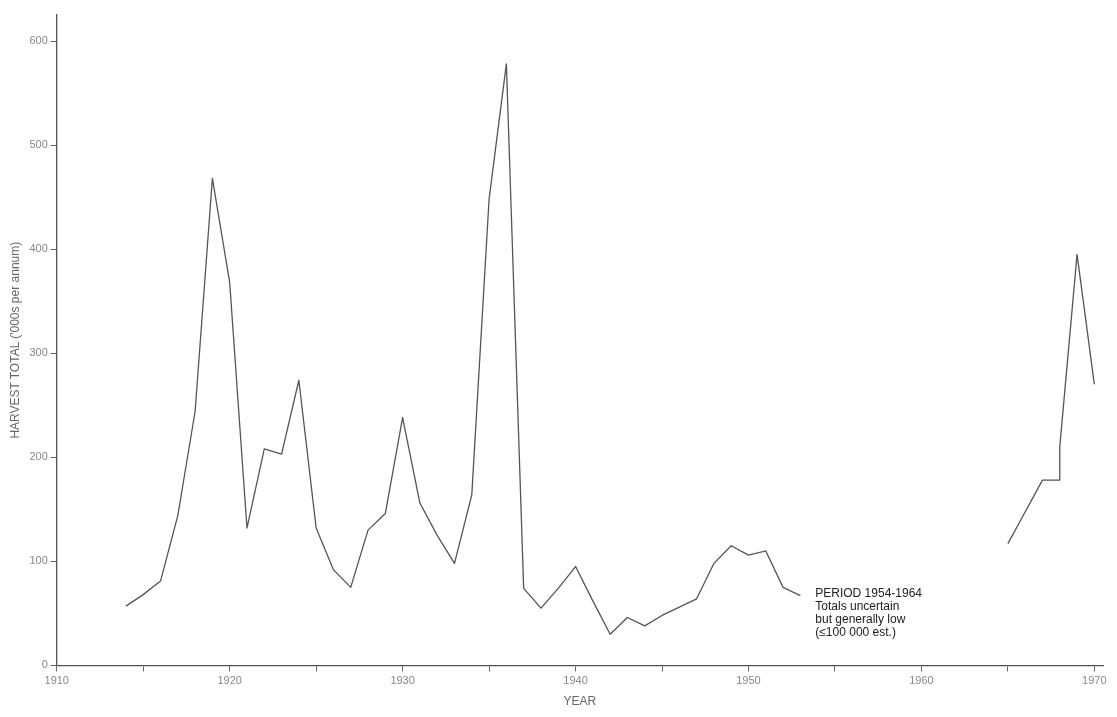 The image size is (1117, 717). Describe the element at coordinates (575, 680) in the screenshot. I see `x-tick-label: 1940` at that location.